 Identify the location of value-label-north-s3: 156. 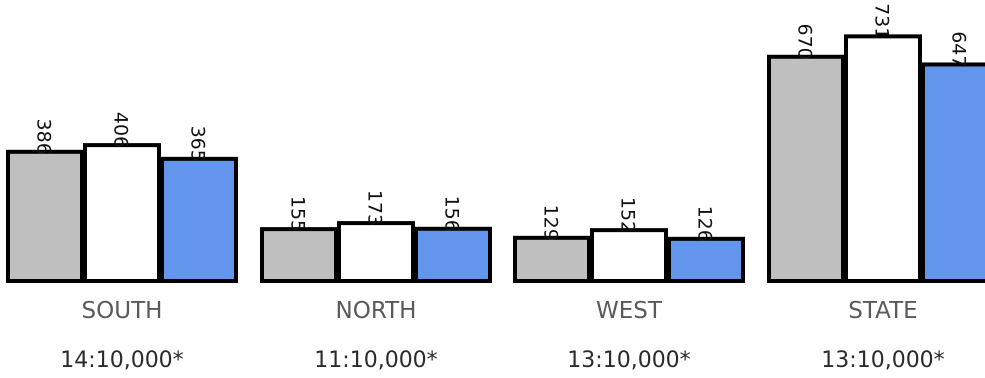
(452, 214).